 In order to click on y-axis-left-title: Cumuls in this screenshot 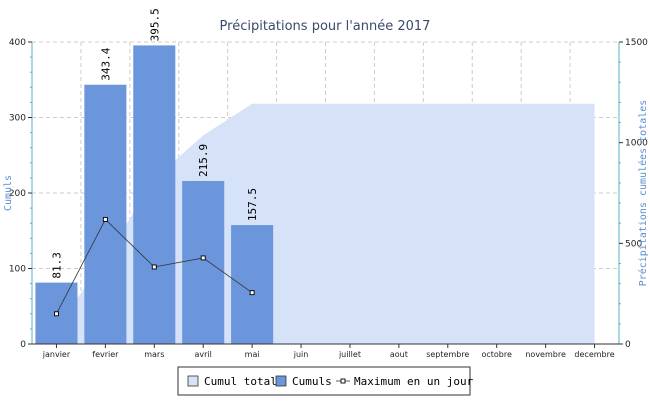, I will do `click(8, 193)`.